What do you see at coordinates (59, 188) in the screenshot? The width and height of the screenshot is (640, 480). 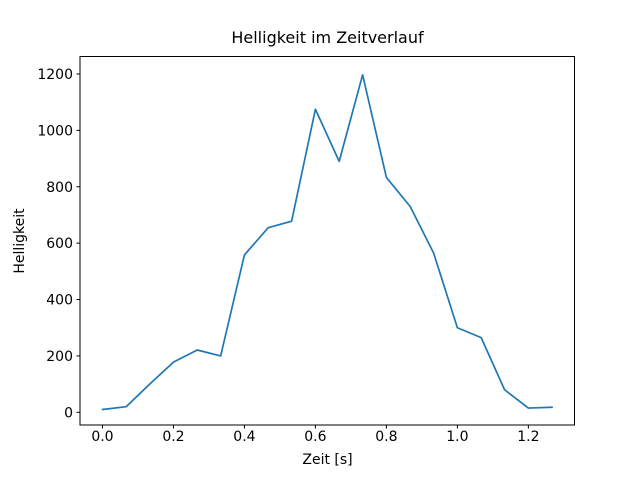 I see `y-tick-label: 800` at bounding box center [59, 188].